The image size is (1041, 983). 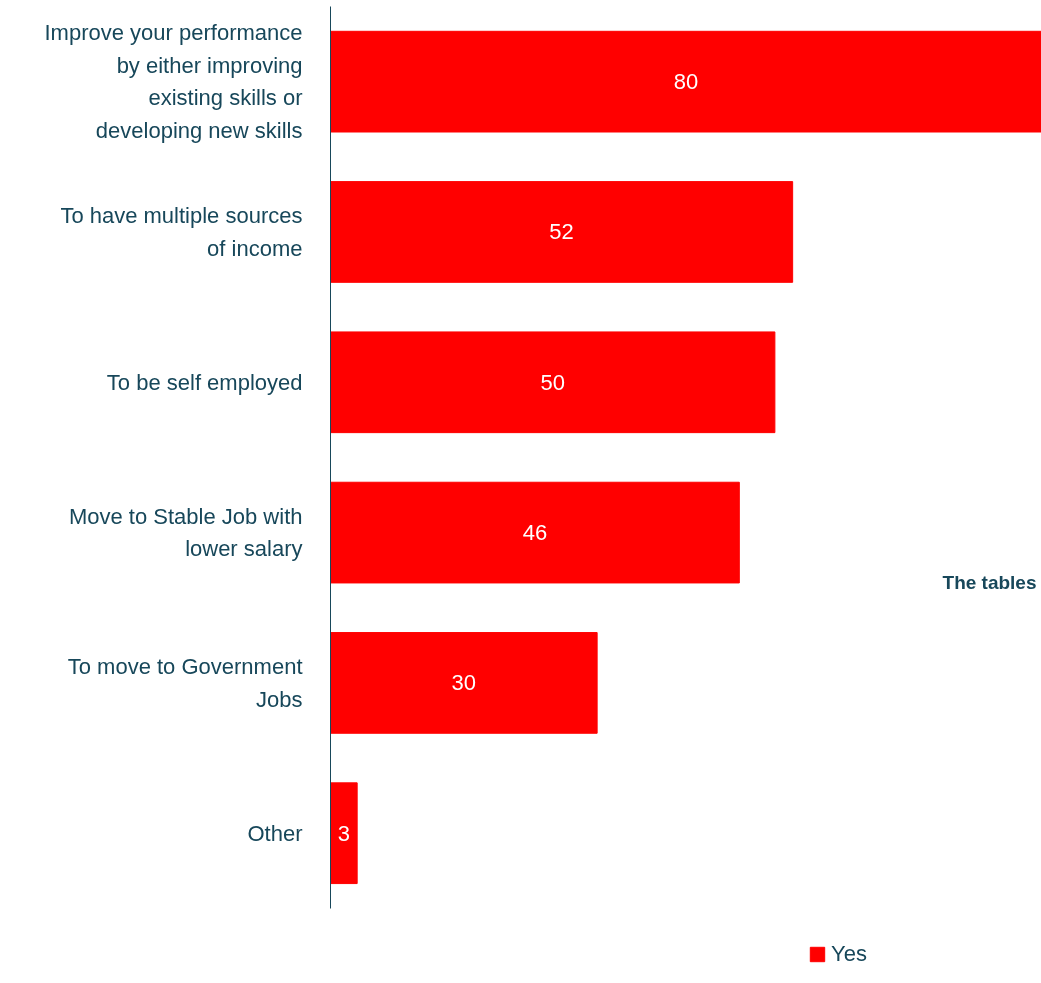 I want to click on y-tick-label: To move to Government Jobs, so click(x=185, y=683).